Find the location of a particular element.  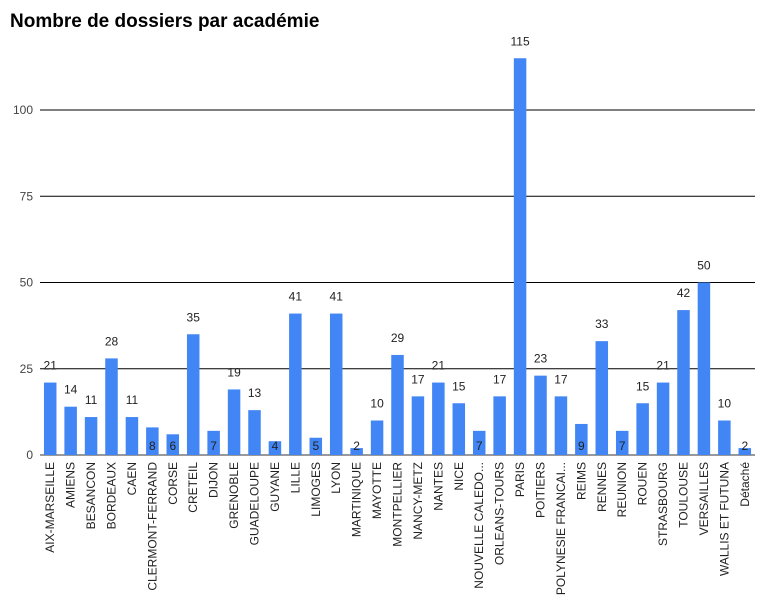

y-tick-label: 100 is located at coordinates (23, 110).